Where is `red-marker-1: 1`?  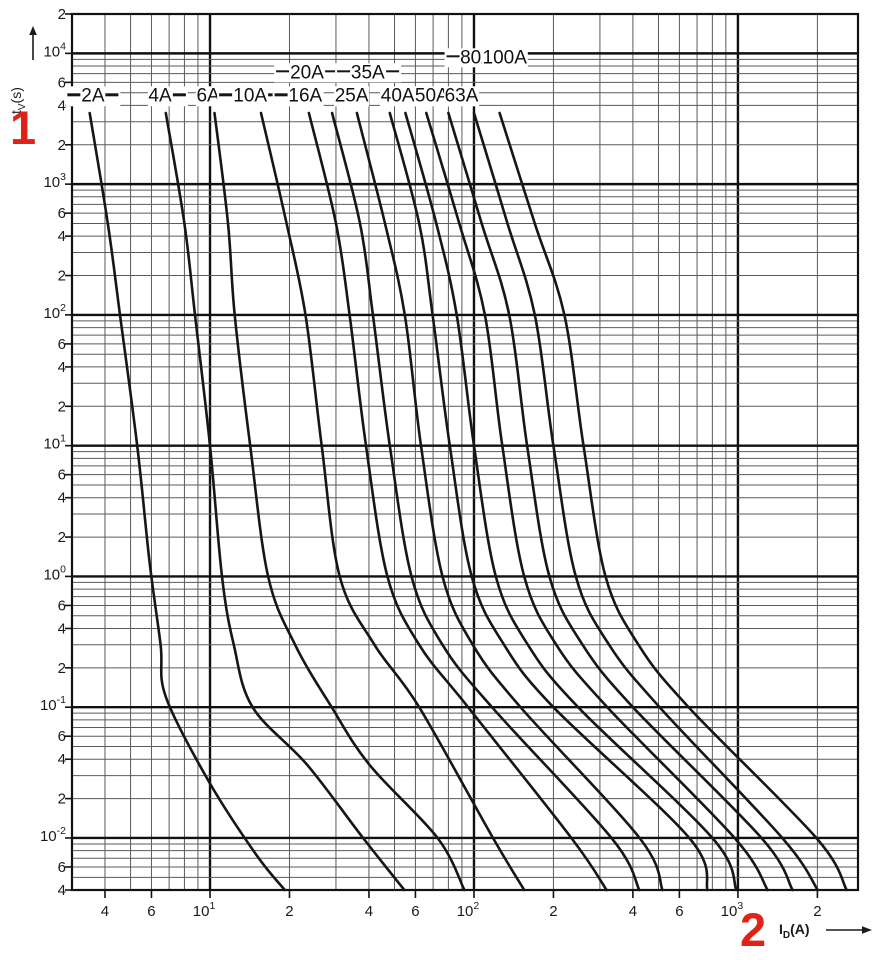 red-marker-1: 1 is located at coordinates (23, 127).